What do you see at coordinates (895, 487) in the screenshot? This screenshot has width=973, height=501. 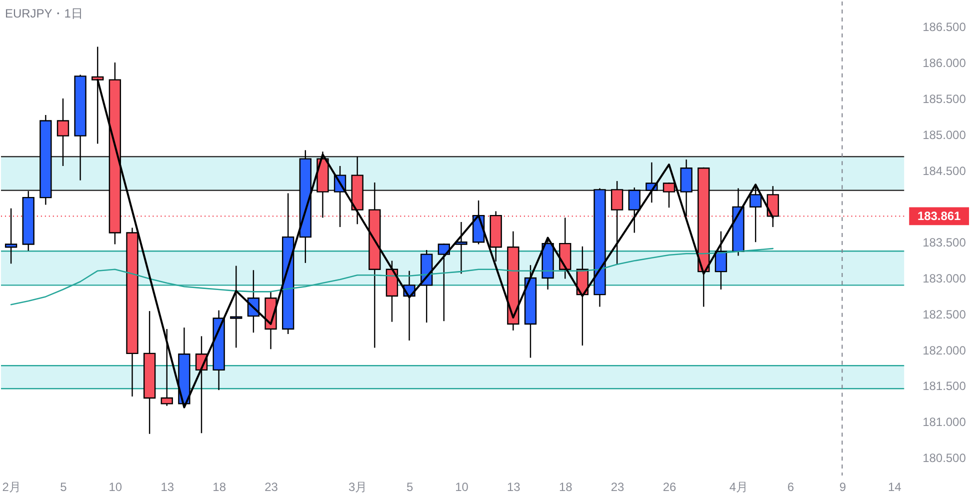 I see `x-tick-label: 14` at bounding box center [895, 487].